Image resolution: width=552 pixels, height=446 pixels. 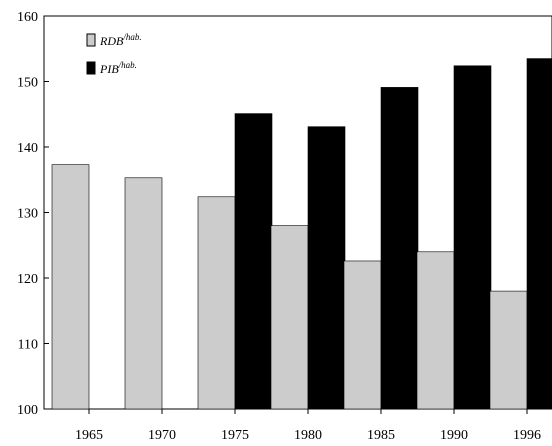 I want to click on bar-rdb-1965, so click(x=70, y=287).